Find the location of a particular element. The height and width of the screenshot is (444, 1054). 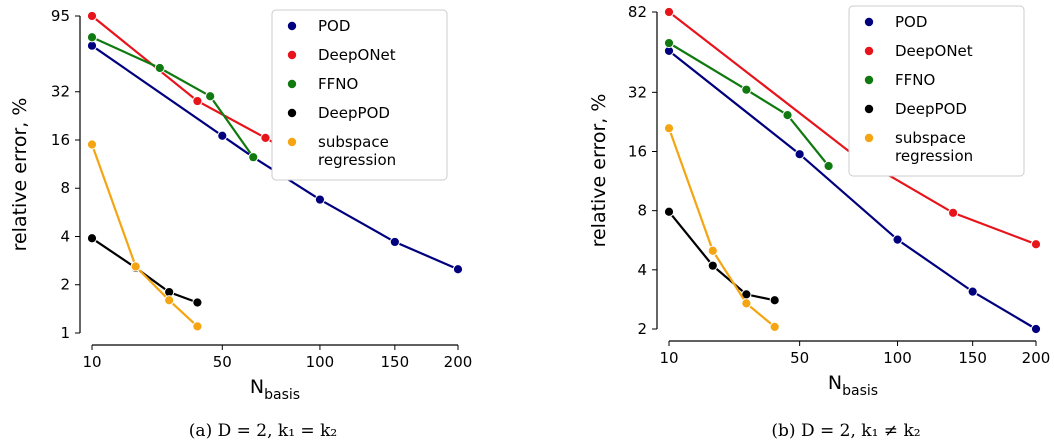

x-axis-label-subscript: basis is located at coordinates (282, 395).